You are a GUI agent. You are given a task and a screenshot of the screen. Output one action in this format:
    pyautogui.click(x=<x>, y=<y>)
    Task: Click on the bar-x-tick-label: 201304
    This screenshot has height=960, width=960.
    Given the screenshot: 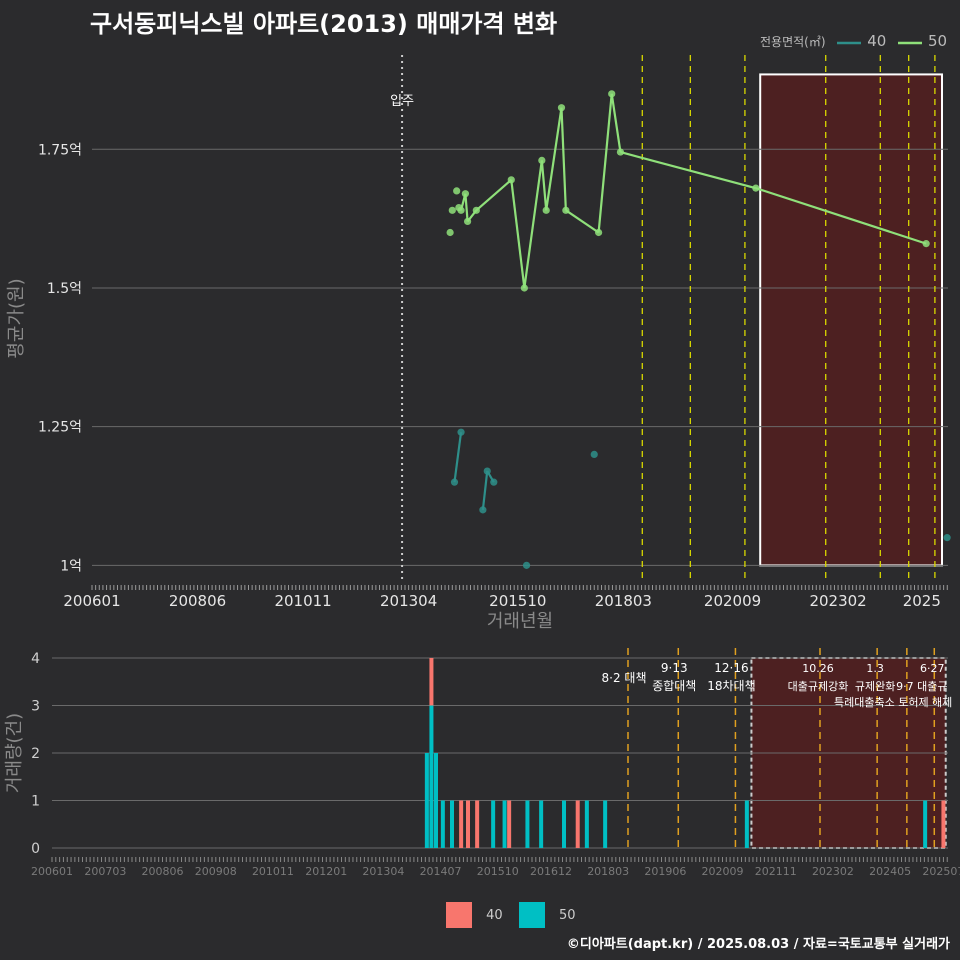 What is the action you would take?
    pyautogui.click(x=383, y=871)
    